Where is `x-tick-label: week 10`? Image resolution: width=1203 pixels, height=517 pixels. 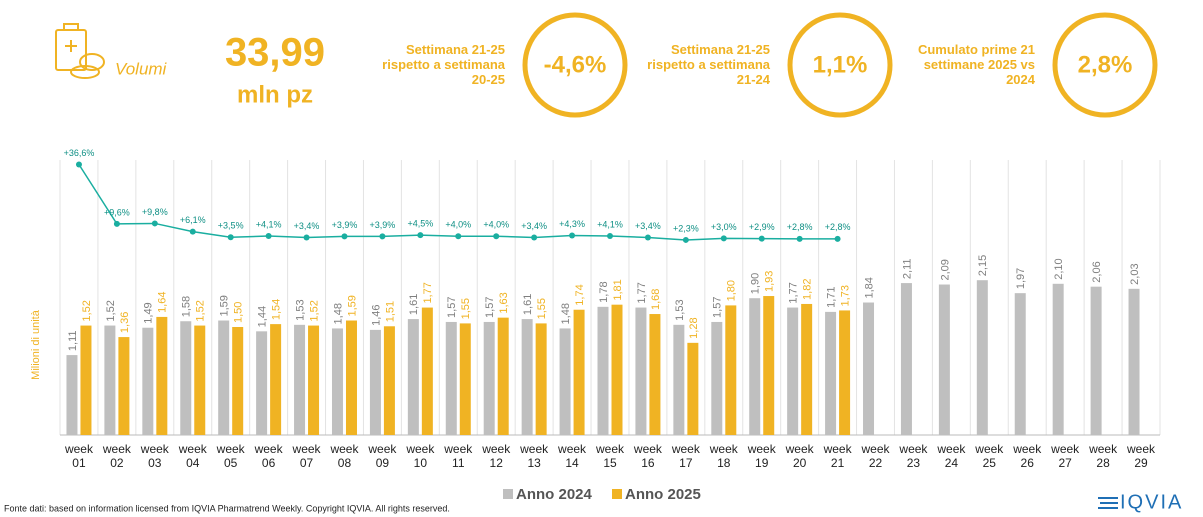
x-tick-label: week 10 is located at coordinates (420, 456).